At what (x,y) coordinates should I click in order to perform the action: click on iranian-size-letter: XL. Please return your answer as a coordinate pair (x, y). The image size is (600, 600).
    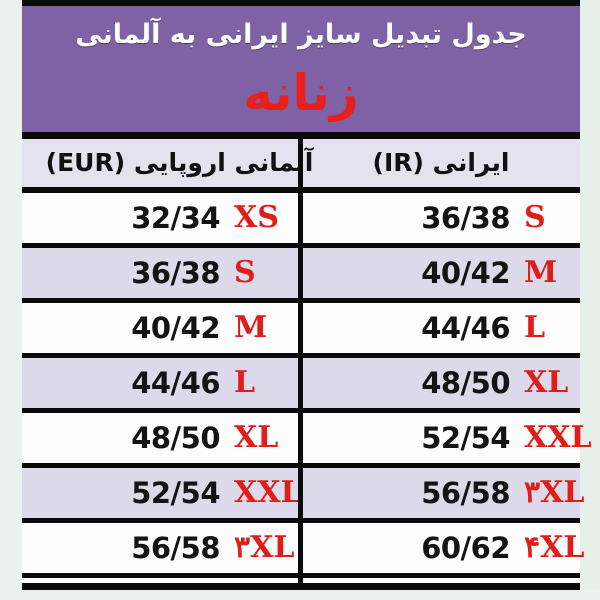
    Looking at the image, I should click on (546, 382).